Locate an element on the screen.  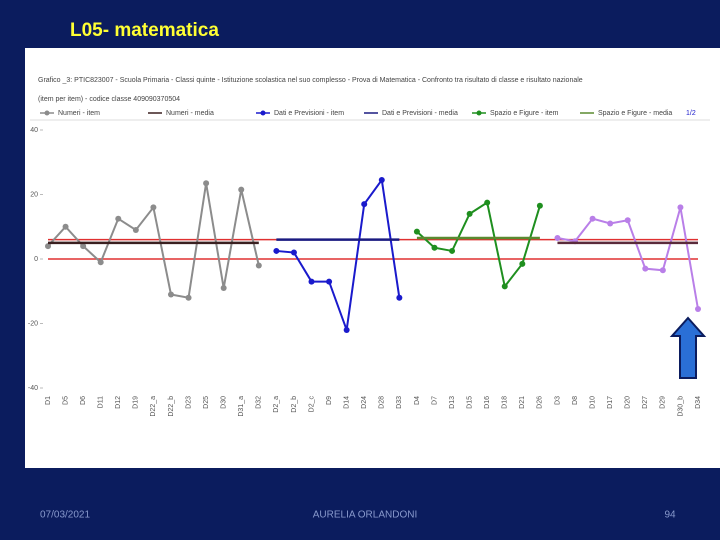
x-tick-label: D12 is located at coordinates (118, 402).